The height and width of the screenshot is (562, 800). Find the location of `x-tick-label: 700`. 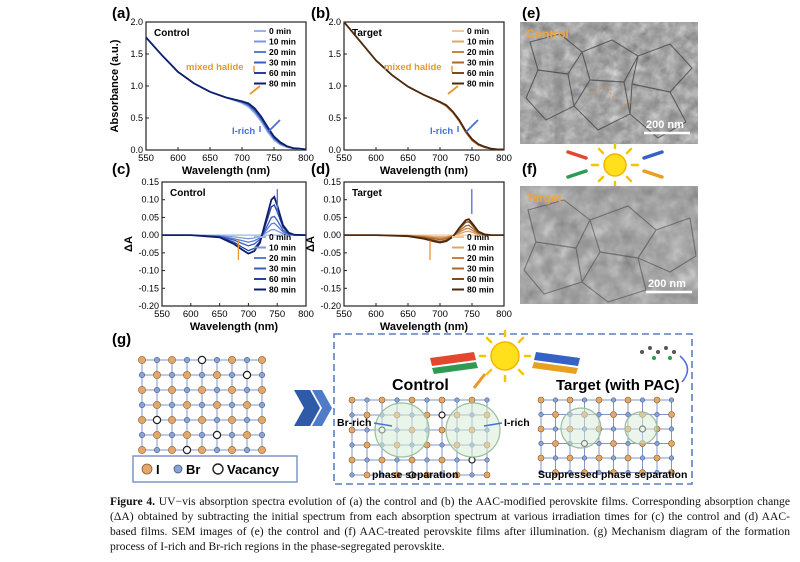

x-tick-label: 700 is located at coordinates (248, 314).